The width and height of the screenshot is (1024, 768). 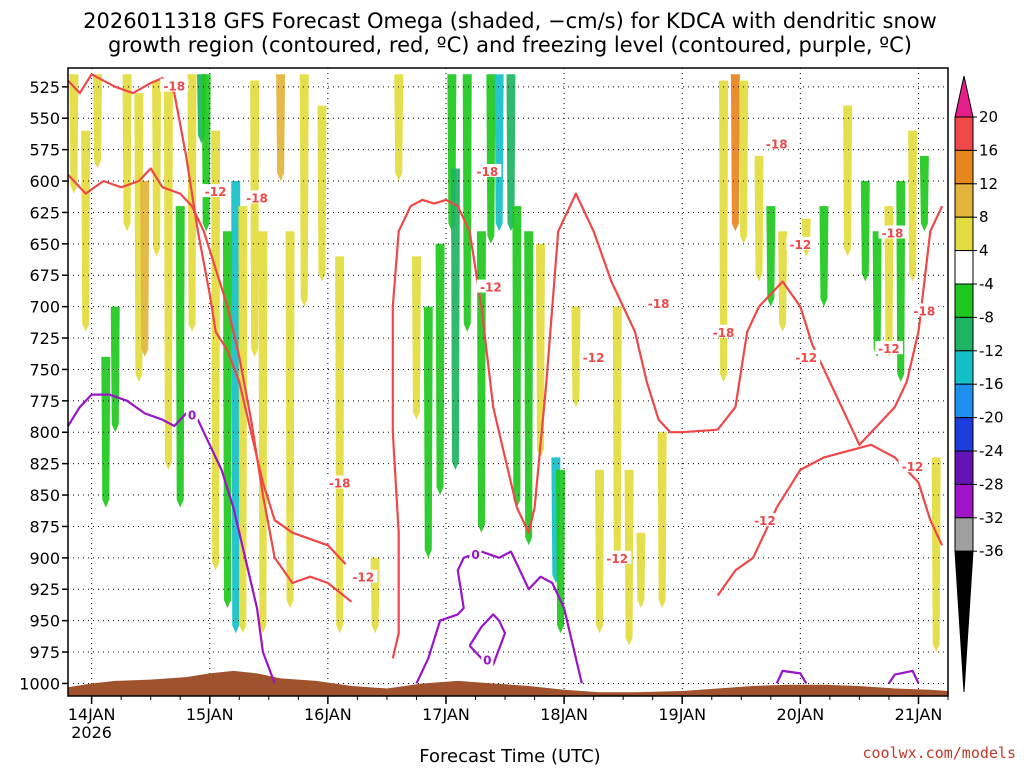 I want to click on y-tick-label: 725, so click(x=44, y=338).